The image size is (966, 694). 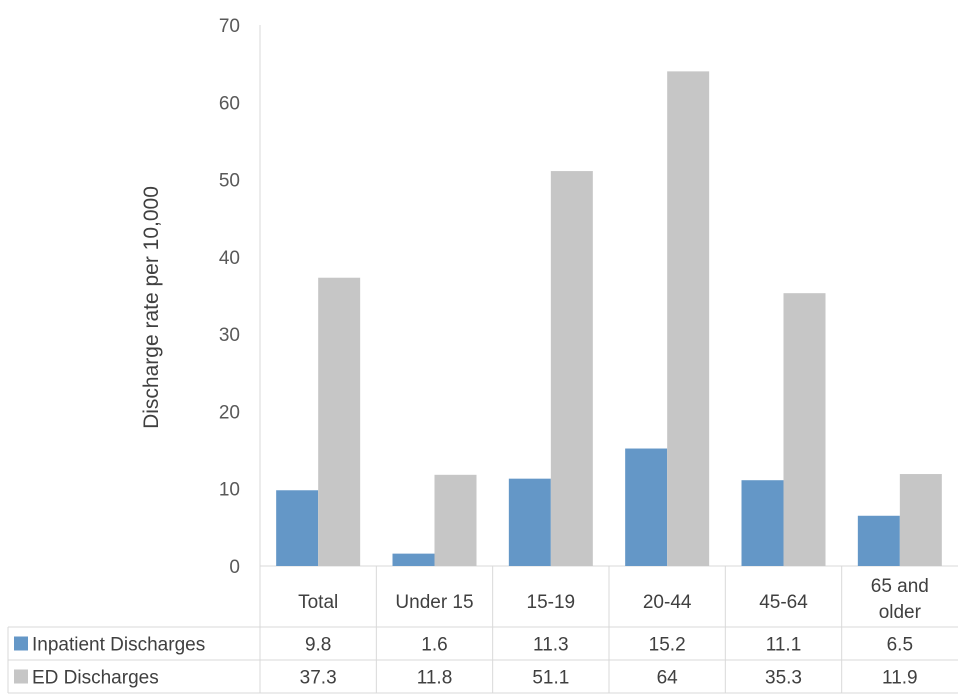 I want to click on category-label: Total, so click(x=318, y=602).